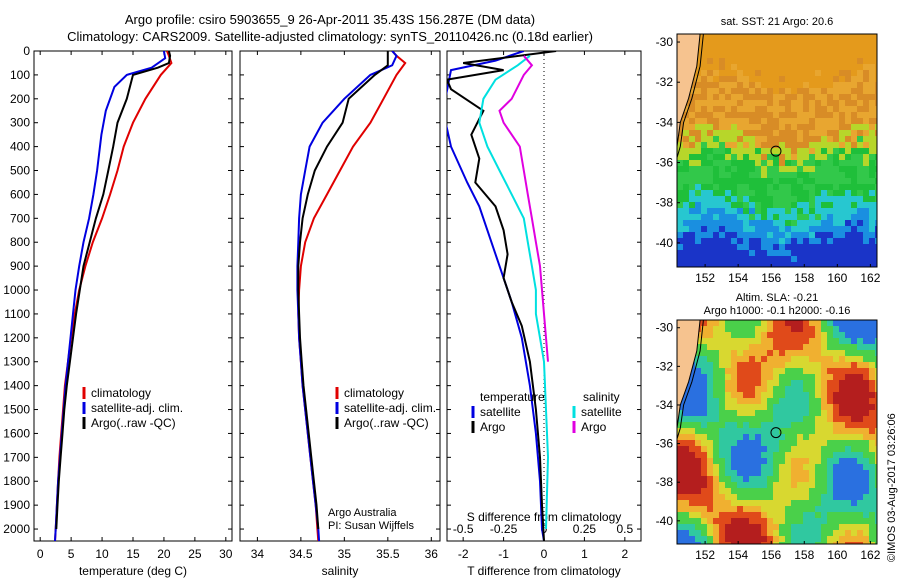 This screenshot has width=900, height=580. Describe the element at coordinates (463, 554) in the screenshot. I see `x-tick-label: -2` at that location.